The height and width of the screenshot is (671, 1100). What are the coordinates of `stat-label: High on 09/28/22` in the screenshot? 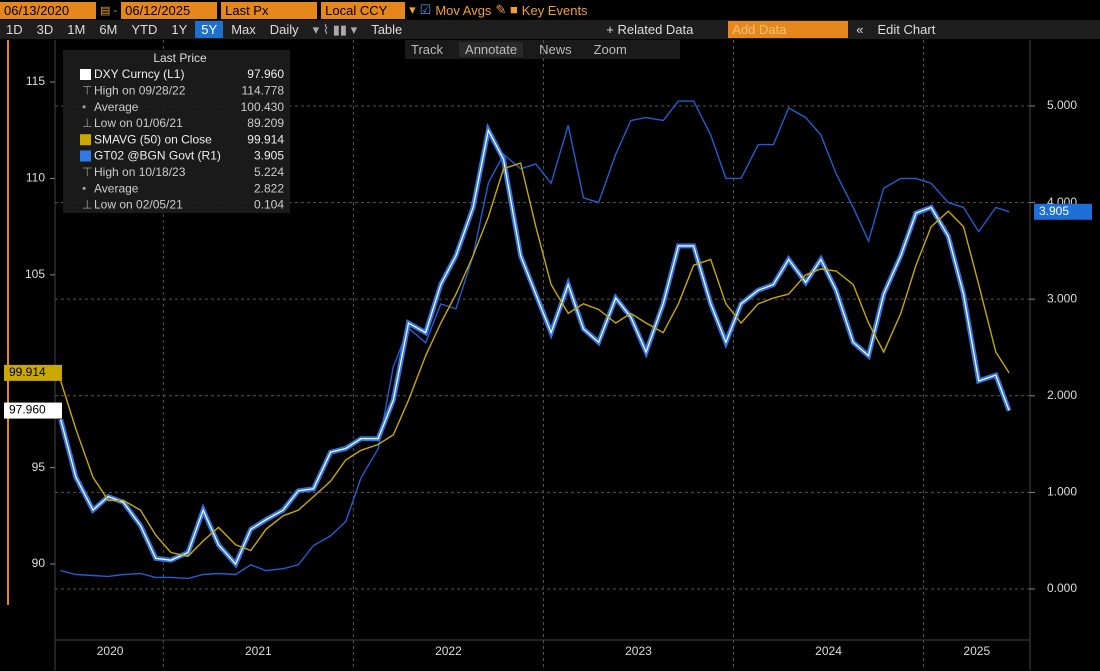 It's located at (140, 90).